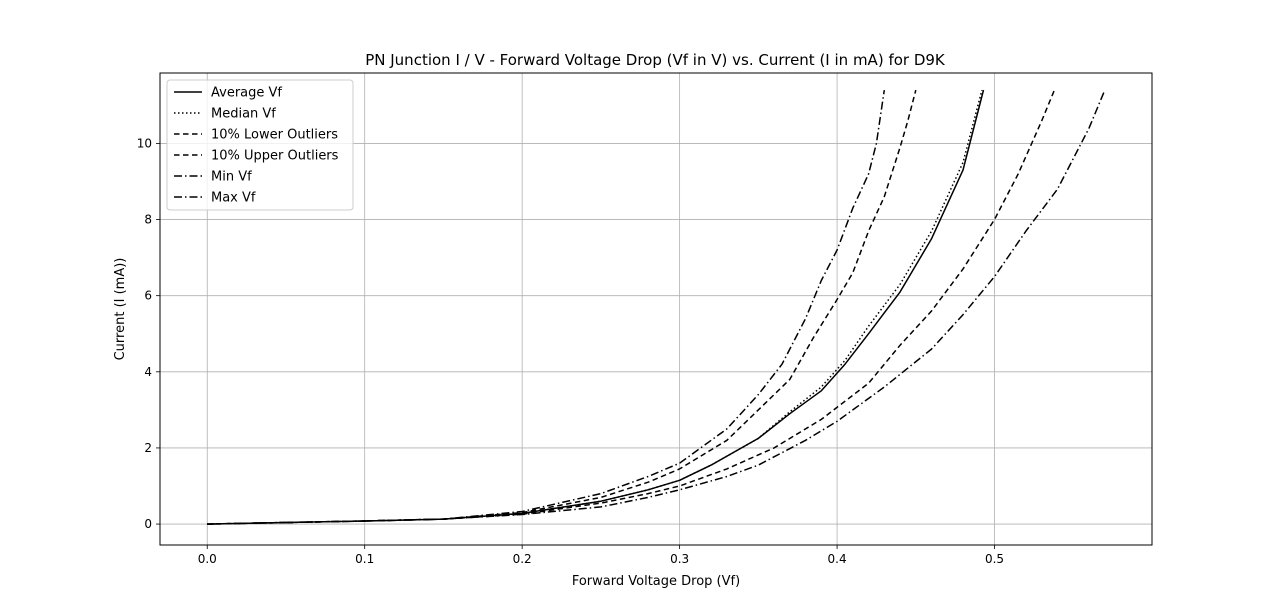 Image resolution: width=1280 pixels, height=612 pixels. I want to click on legend-label-4: Min Vf, so click(231, 177).